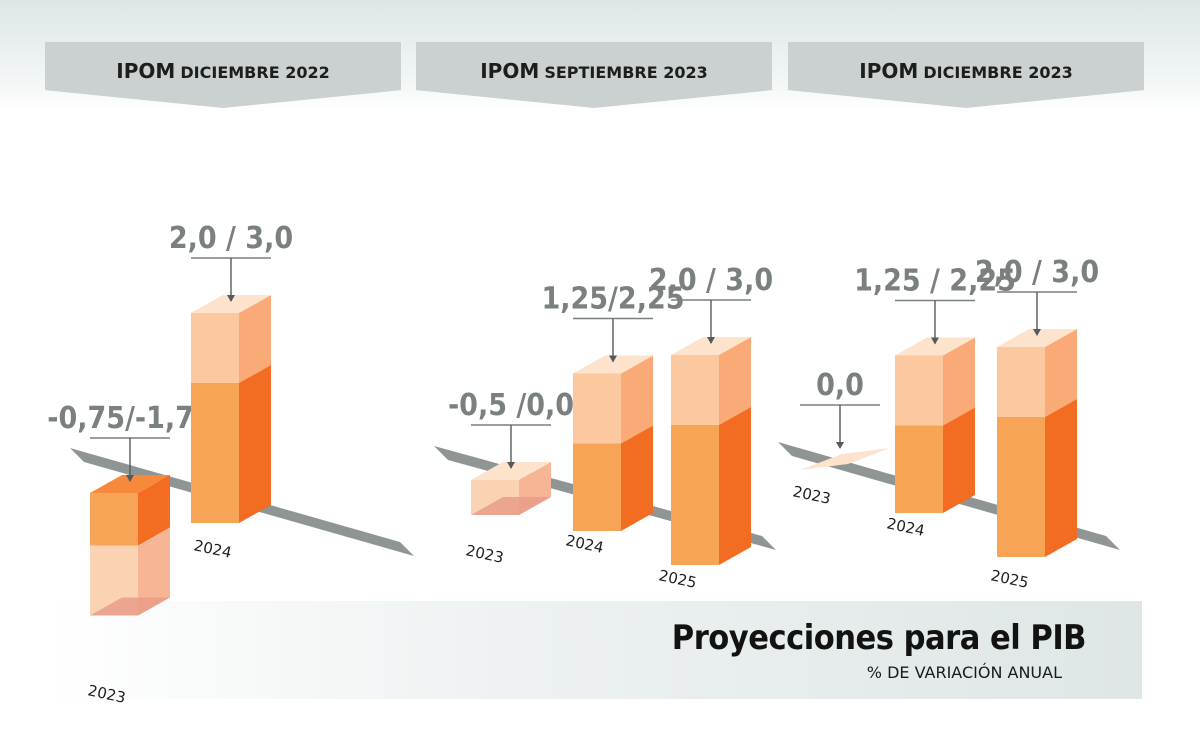  Describe the element at coordinates (935, 281) in the screenshot. I see `value-label: 1,25 / 2,25` at that location.